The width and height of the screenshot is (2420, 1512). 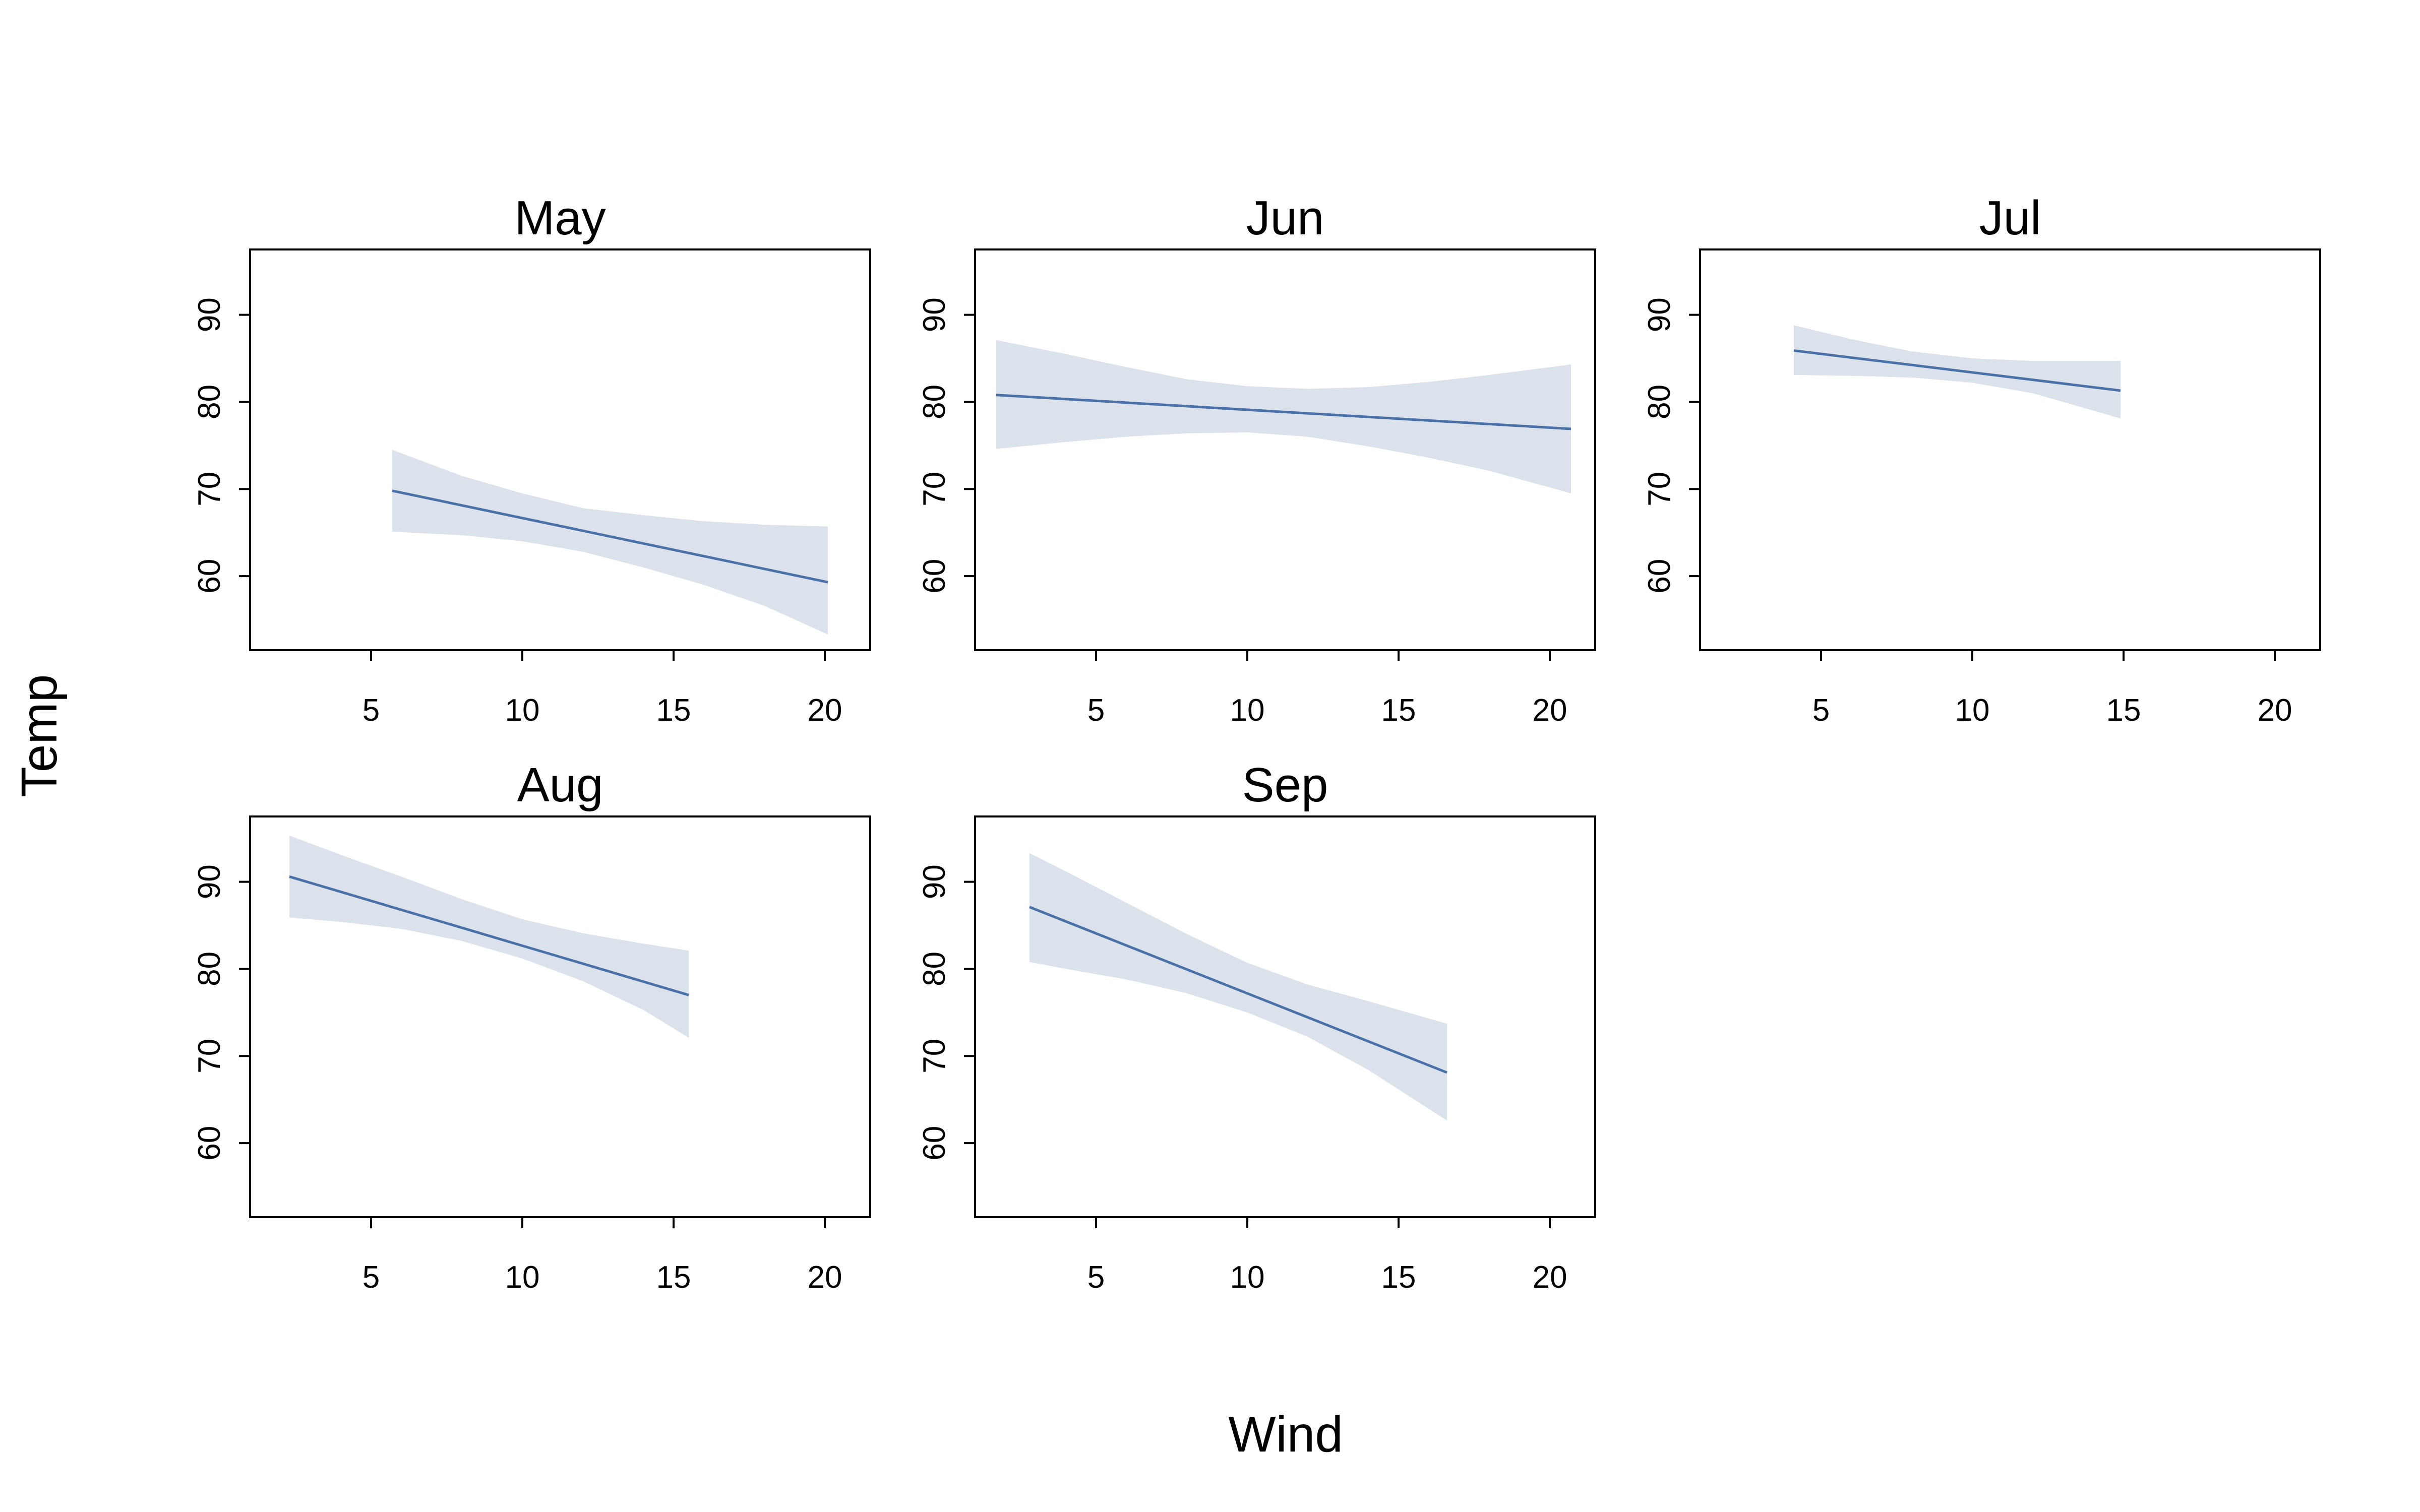 I want to click on panel-jun: Jun 5 10 15 20 60 70 80 90, so click(x=1256, y=460).